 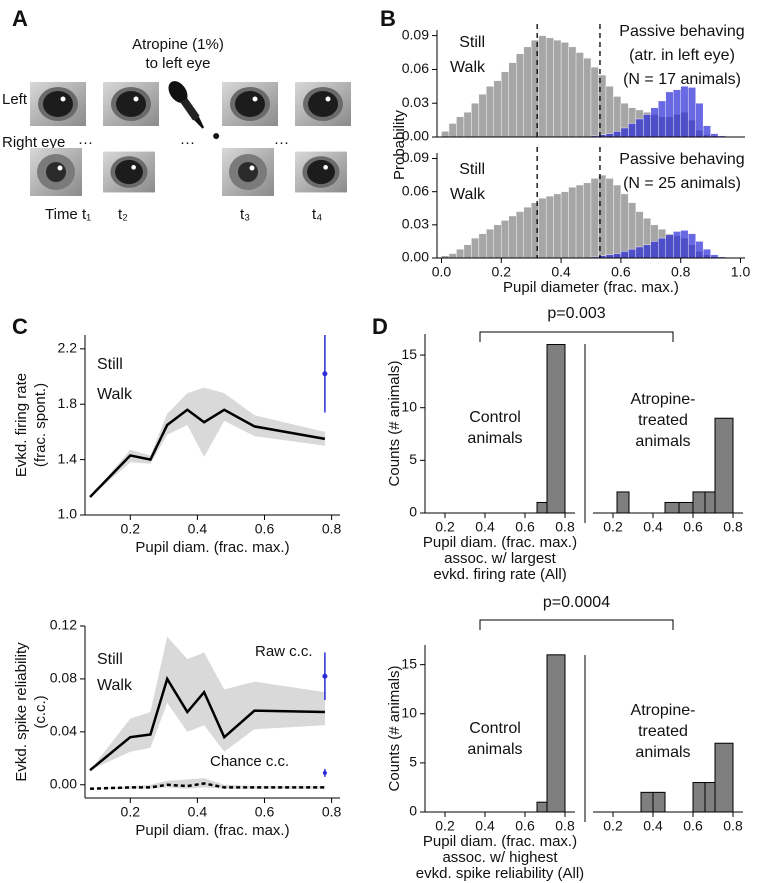 What do you see at coordinates (281, 142) in the screenshot?
I see `ellipsis: ···` at bounding box center [281, 142].